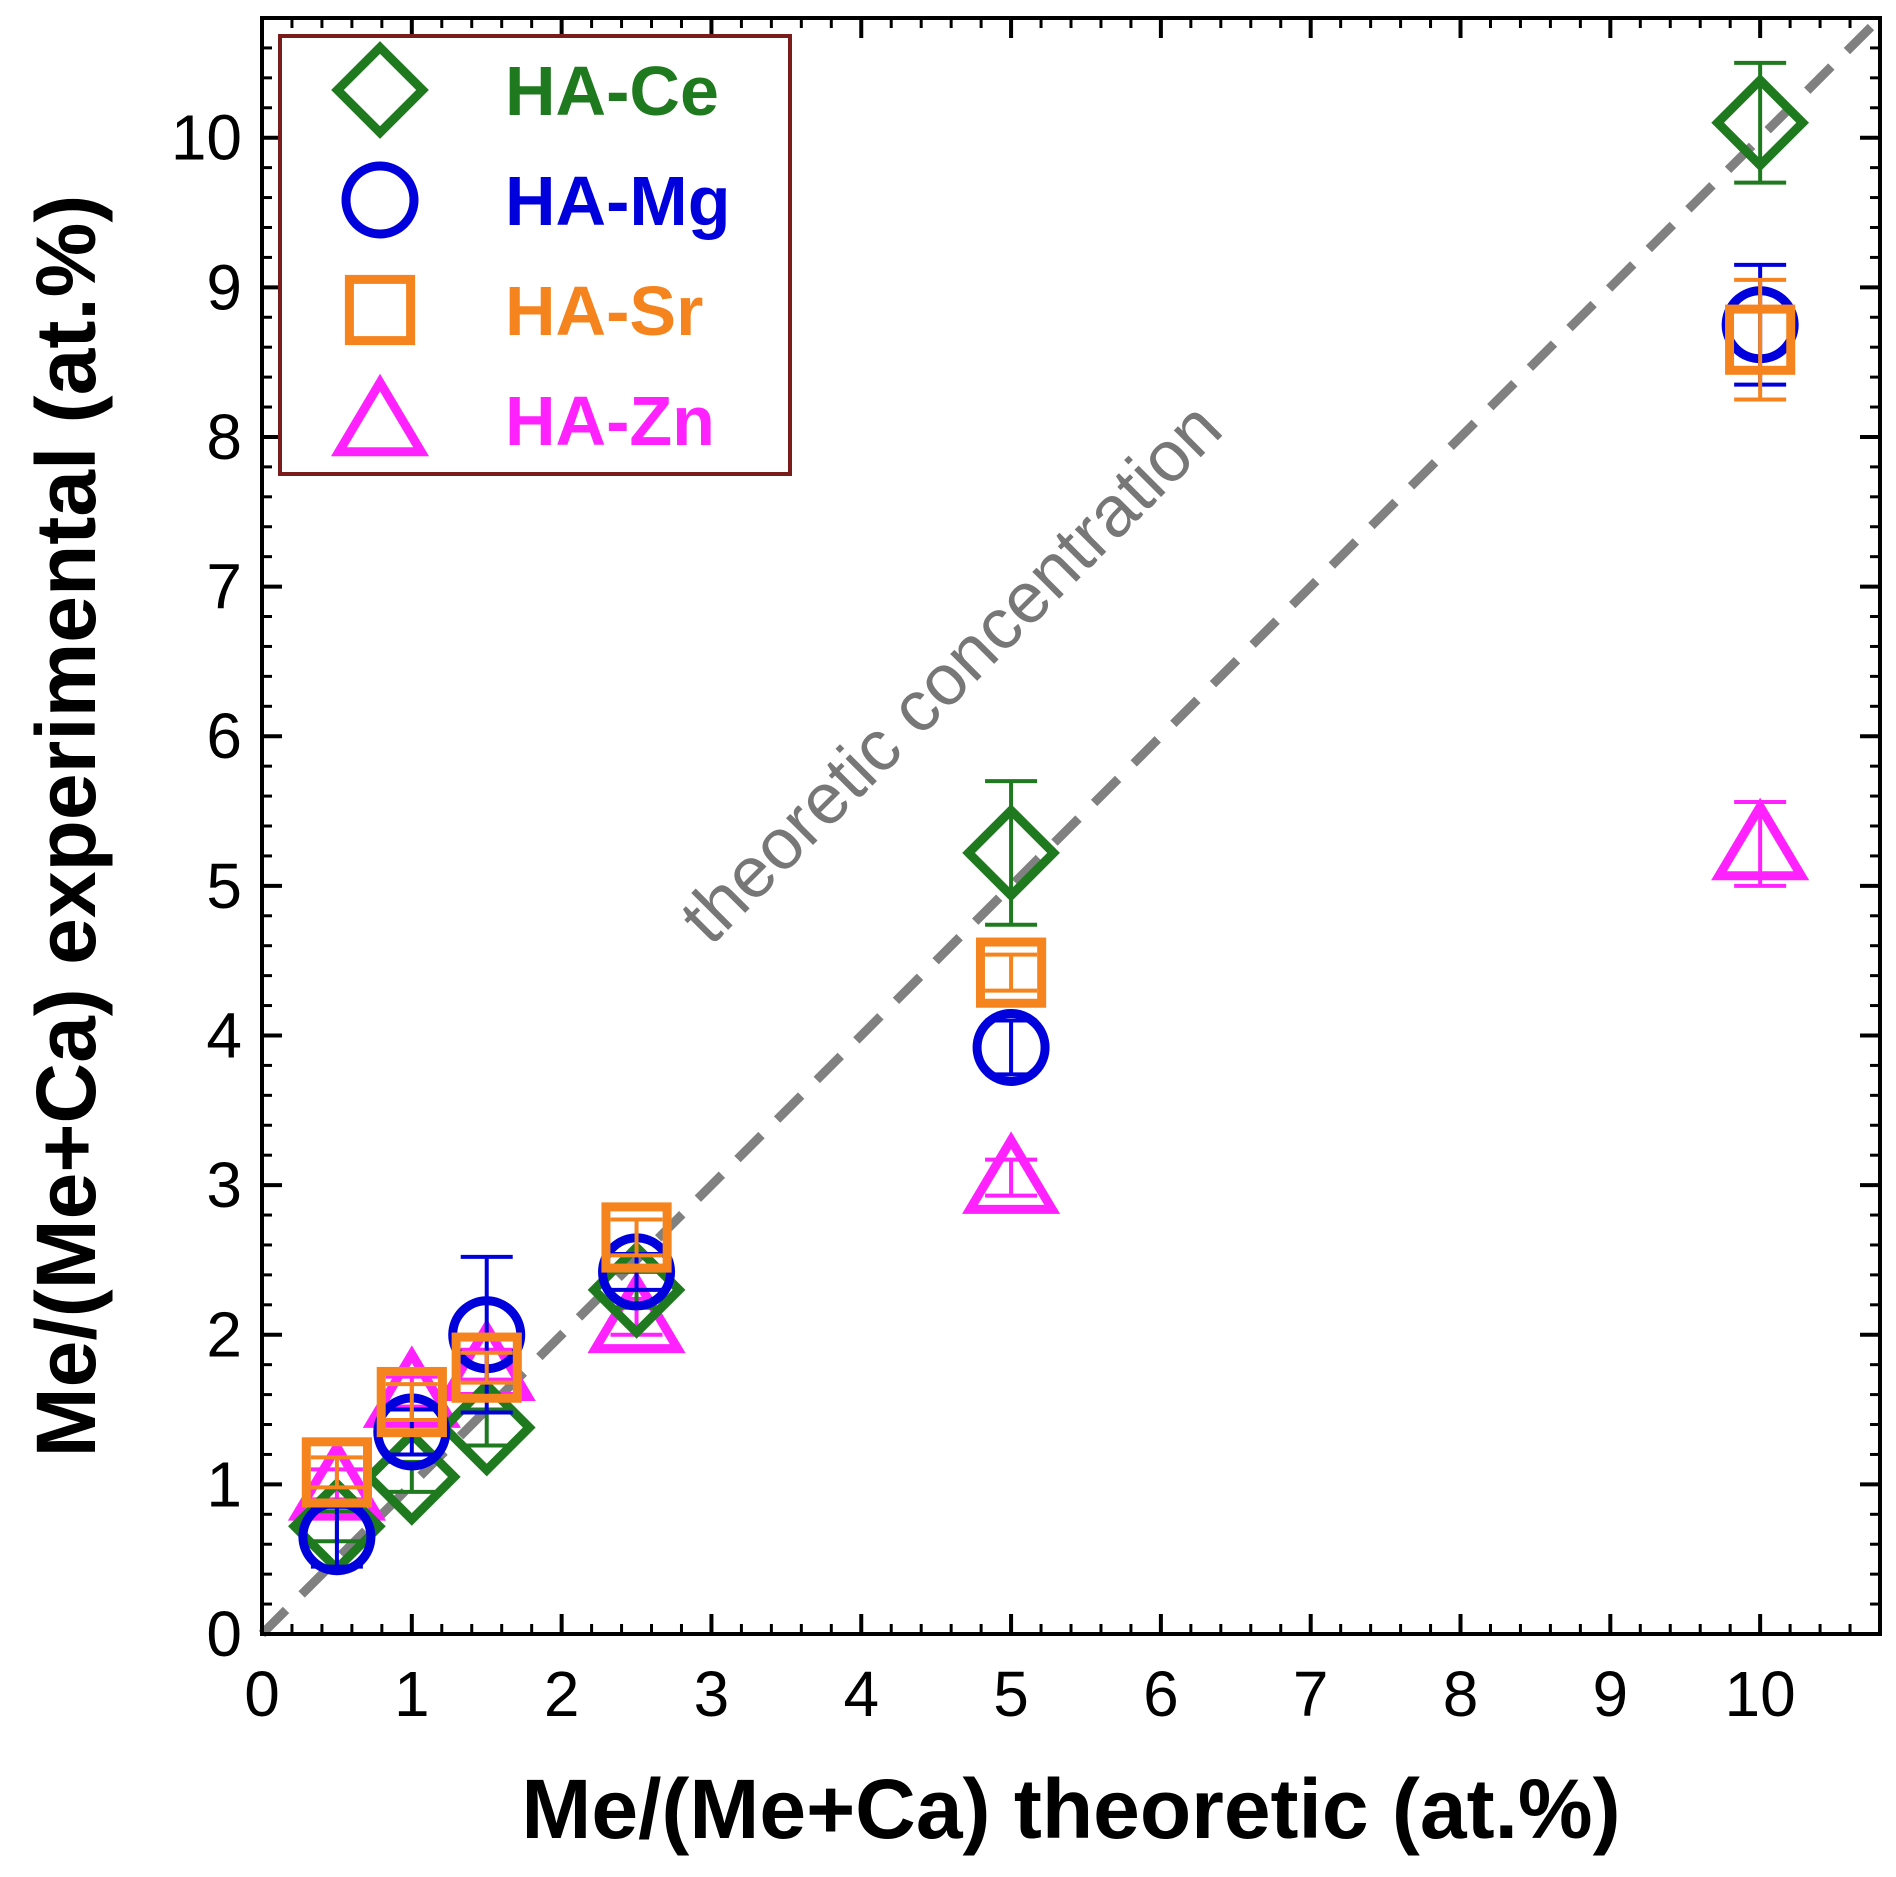  I want to click on legend-marker-HA-Mg, so click(380, 200).